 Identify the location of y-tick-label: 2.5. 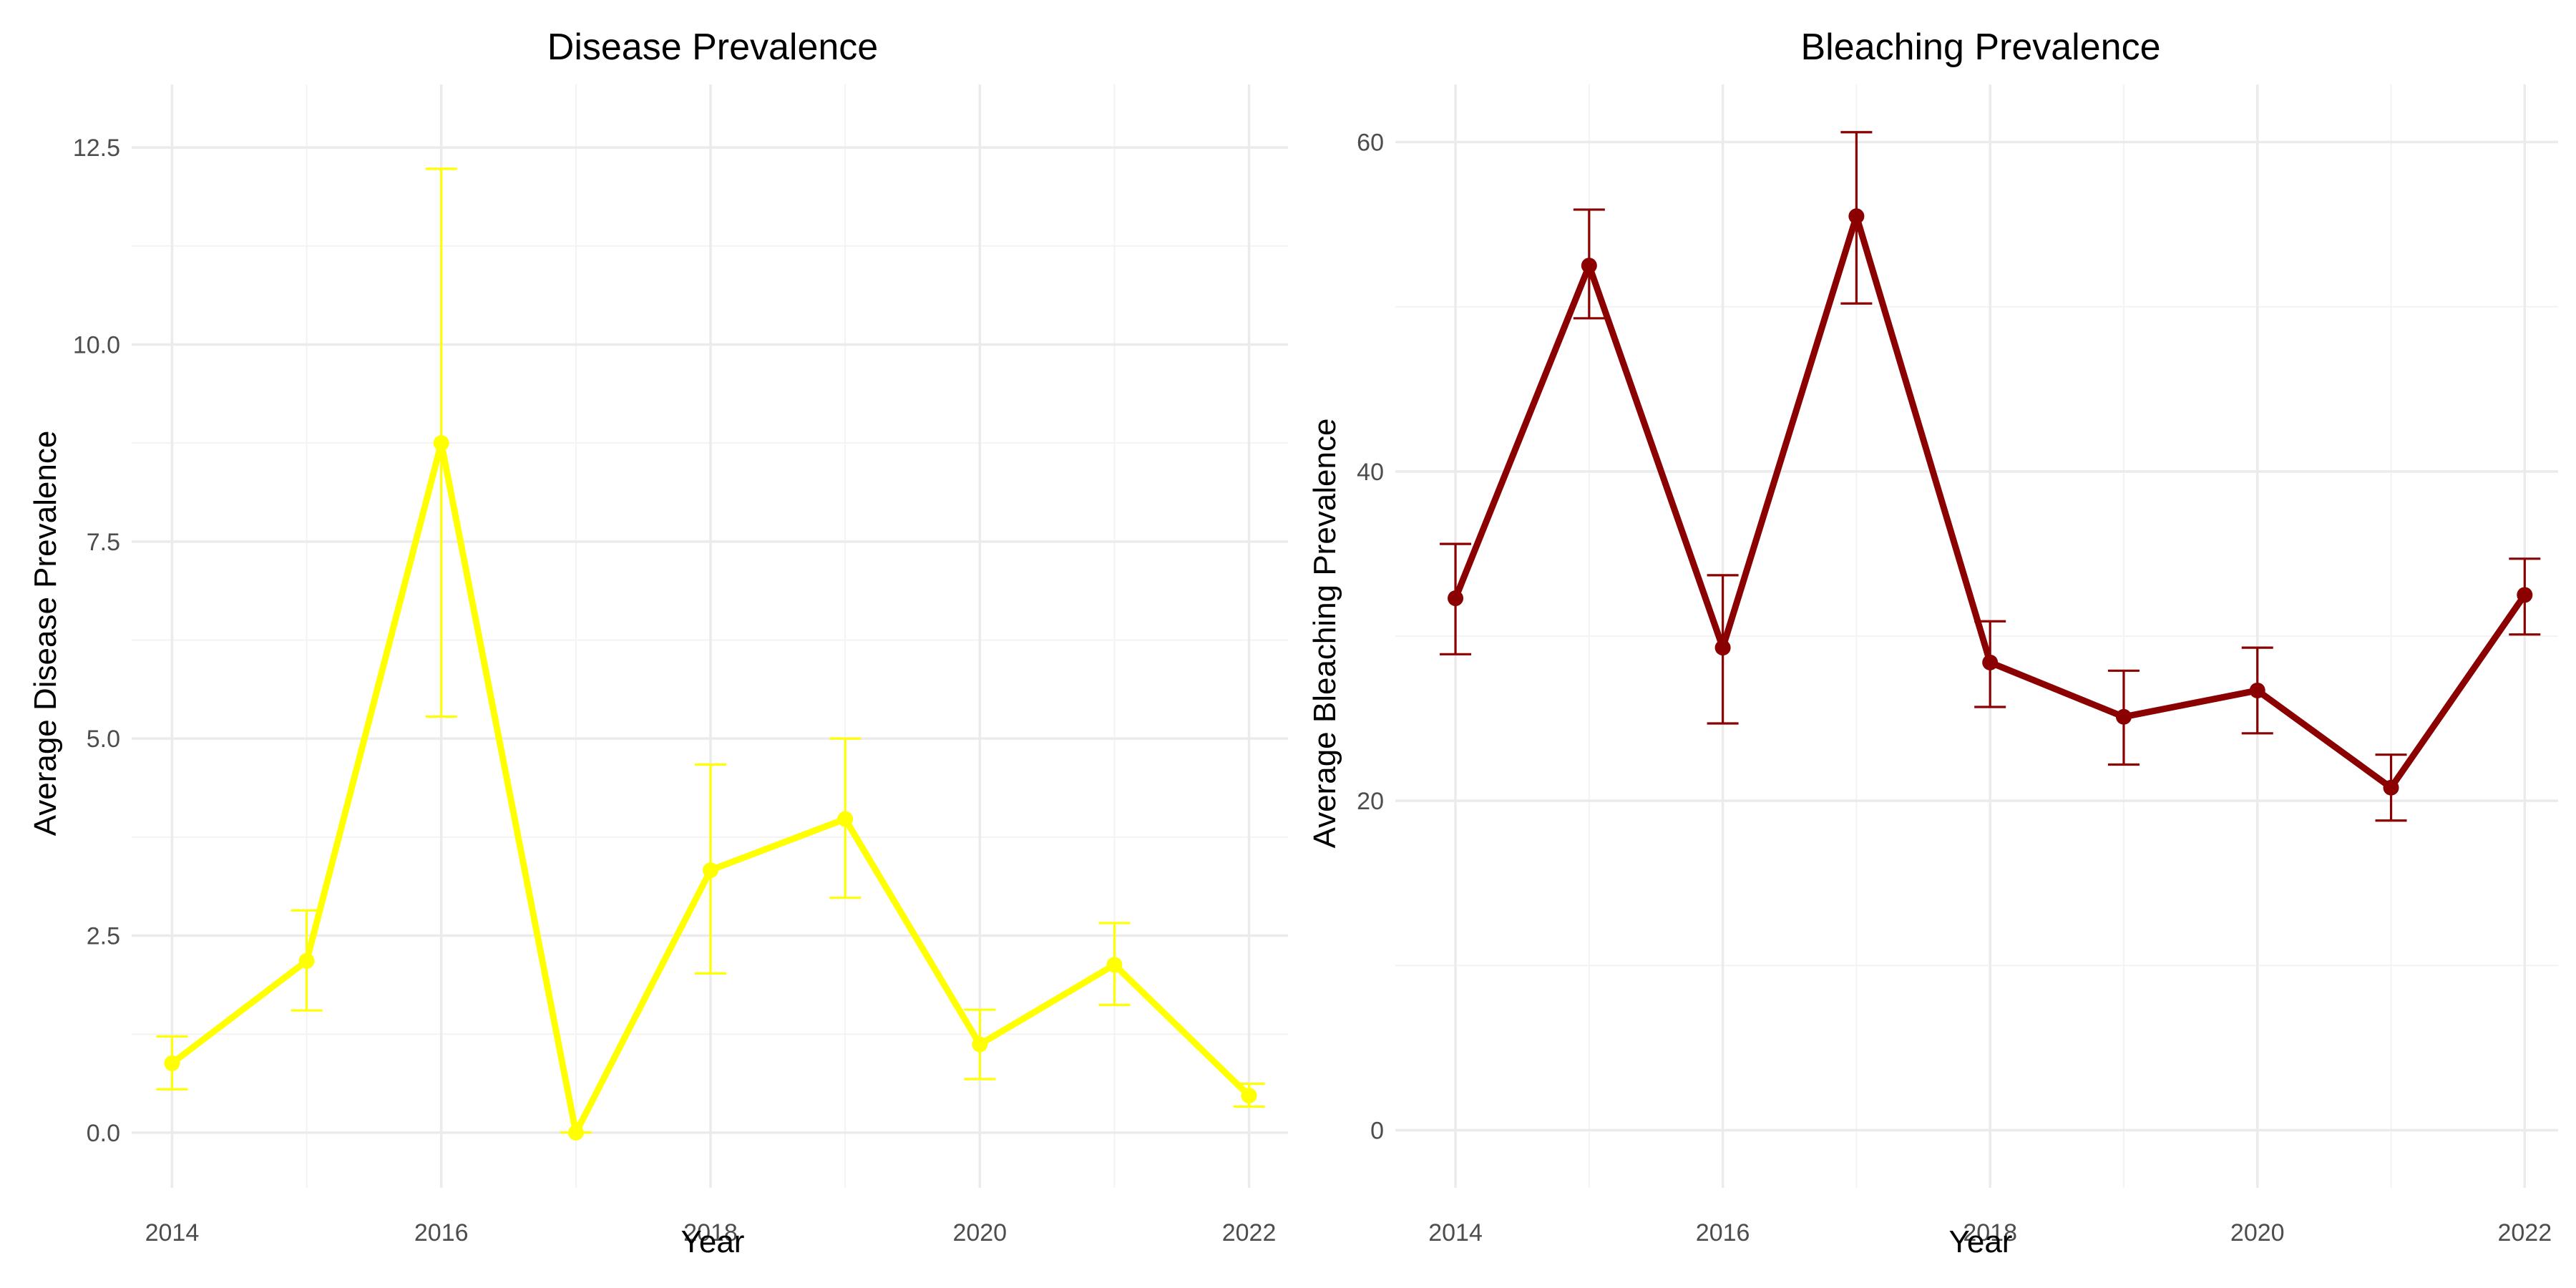
(103, 936).